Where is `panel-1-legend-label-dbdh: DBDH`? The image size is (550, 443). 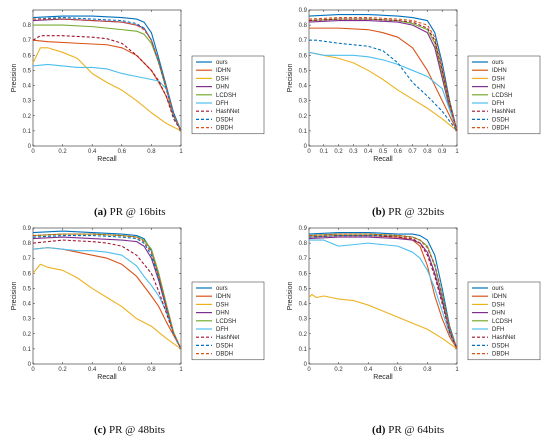 panel-1-legend-label-dbdh: DBDH is located at coordinates (500, 129).